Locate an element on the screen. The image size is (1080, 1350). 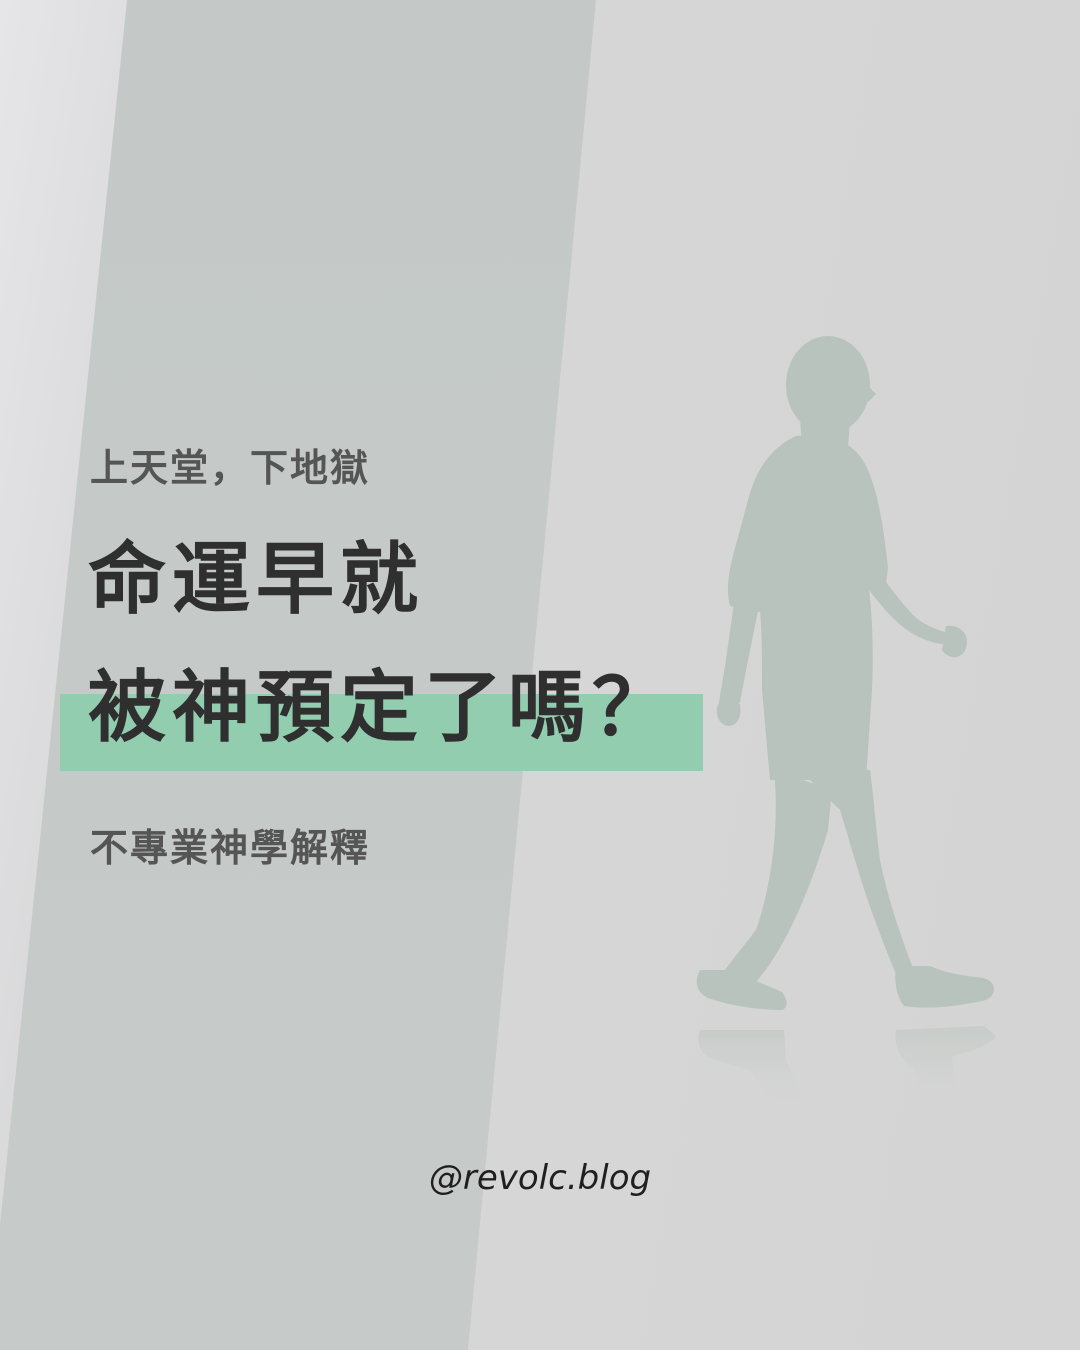
headline-highlight-bar is located at coordinates (381, 732).